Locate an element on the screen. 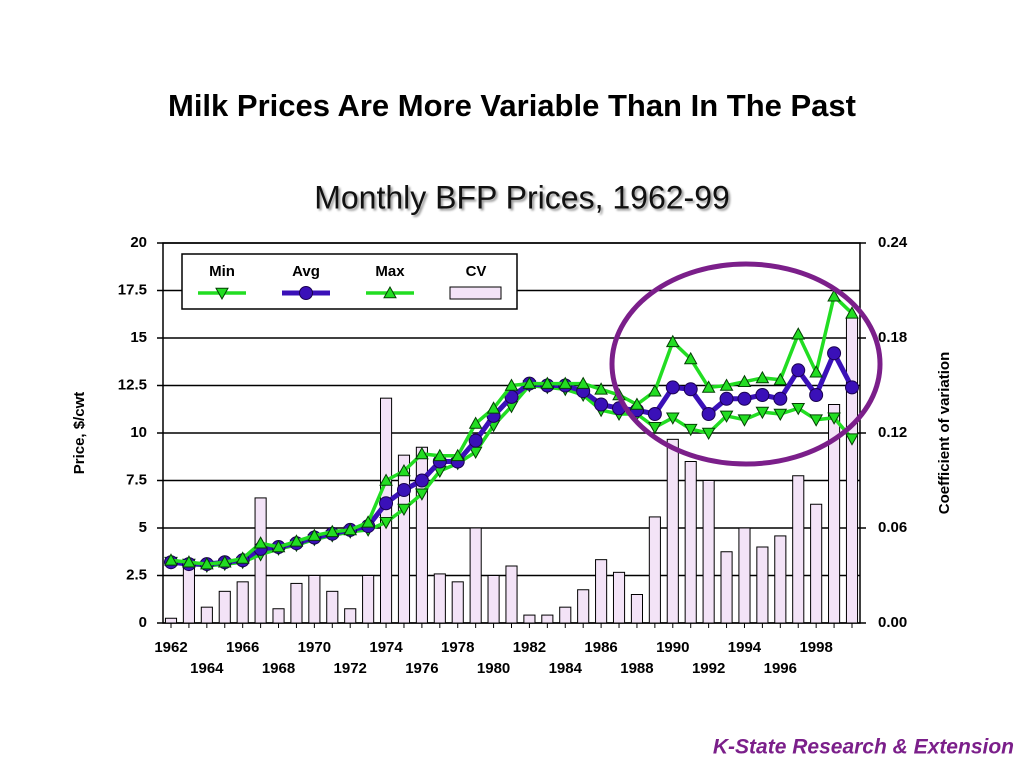 This screenshot has height=768, width=1024. x-tick-label: 1978 is located at coordinates (457, 647).